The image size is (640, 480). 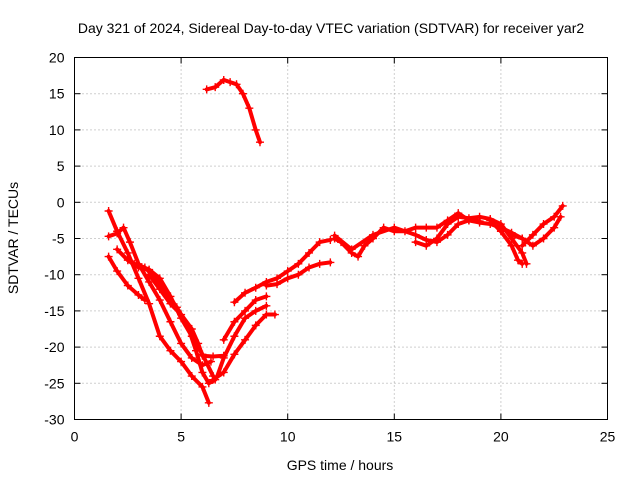 I want to click on x-tick-label: 20, so click(x=501, y=437).